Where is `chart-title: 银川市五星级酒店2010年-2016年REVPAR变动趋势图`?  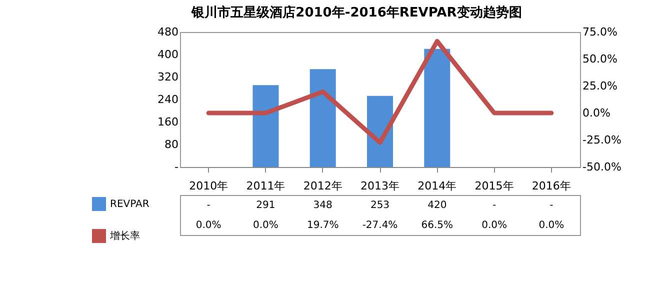 chart-title: 银川市五星级酒店2010年-2016年REVPAR变动趋势图 is located at coordinates (356, 12).